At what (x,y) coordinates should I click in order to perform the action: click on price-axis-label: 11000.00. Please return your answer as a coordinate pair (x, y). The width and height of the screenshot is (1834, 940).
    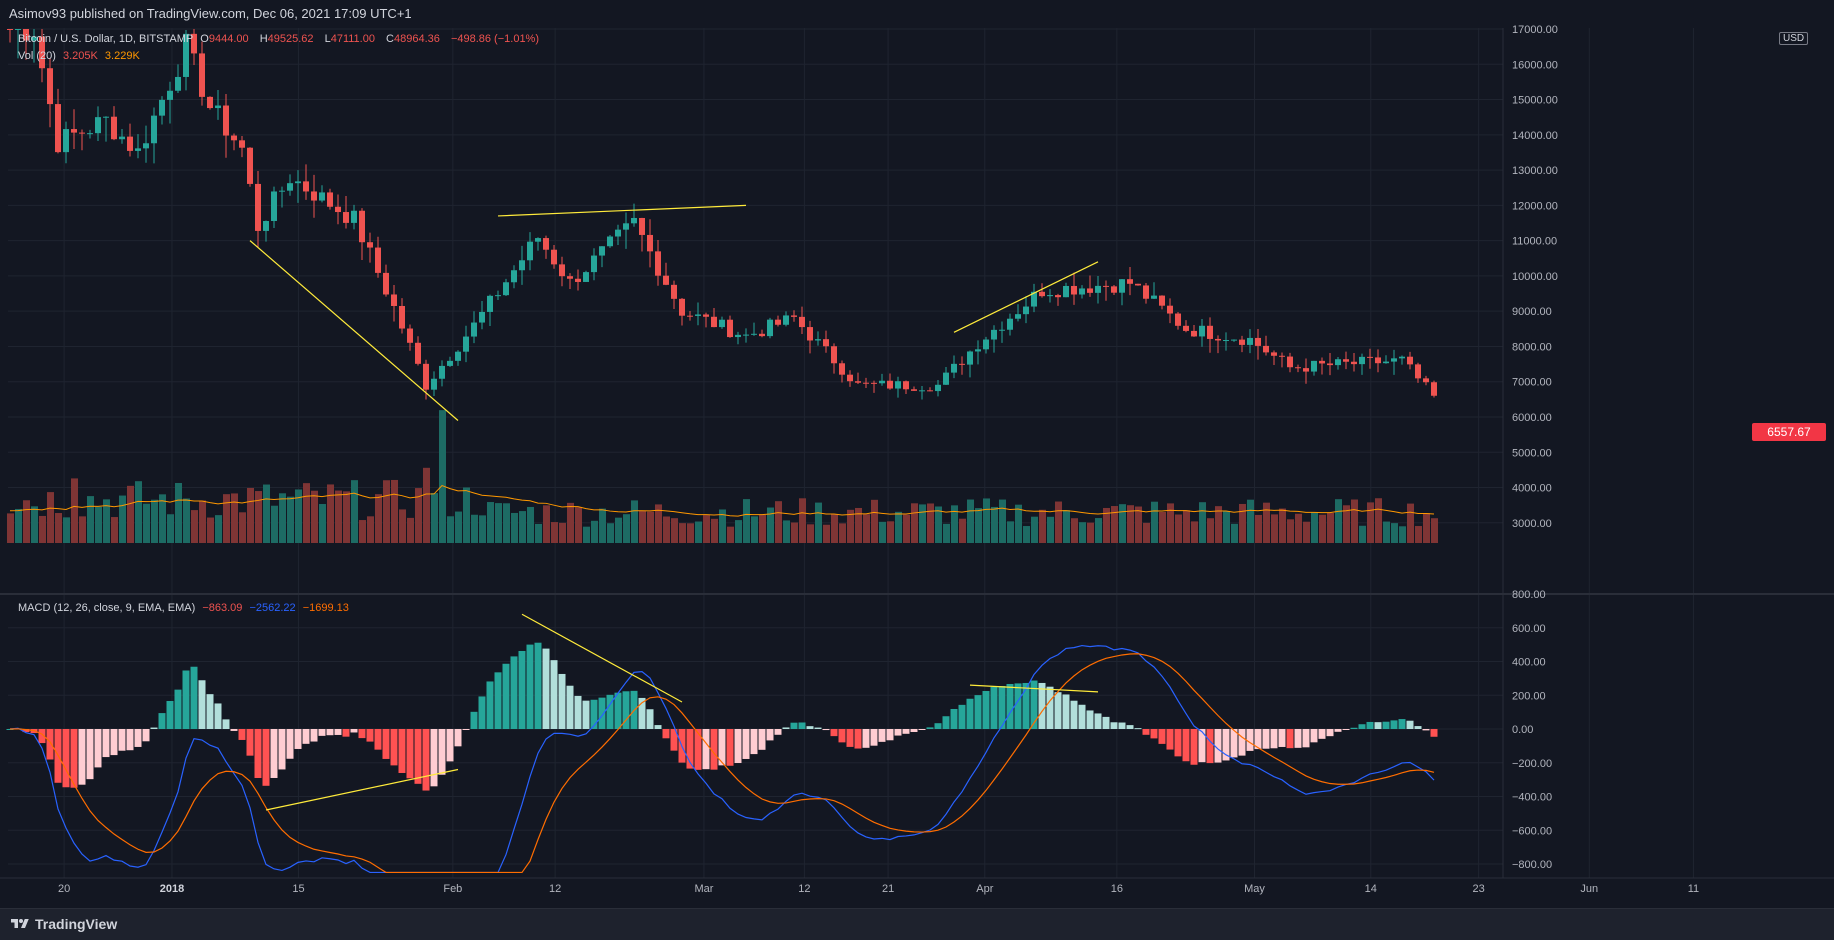
    Looking at the image, I should click on (1534, 242).